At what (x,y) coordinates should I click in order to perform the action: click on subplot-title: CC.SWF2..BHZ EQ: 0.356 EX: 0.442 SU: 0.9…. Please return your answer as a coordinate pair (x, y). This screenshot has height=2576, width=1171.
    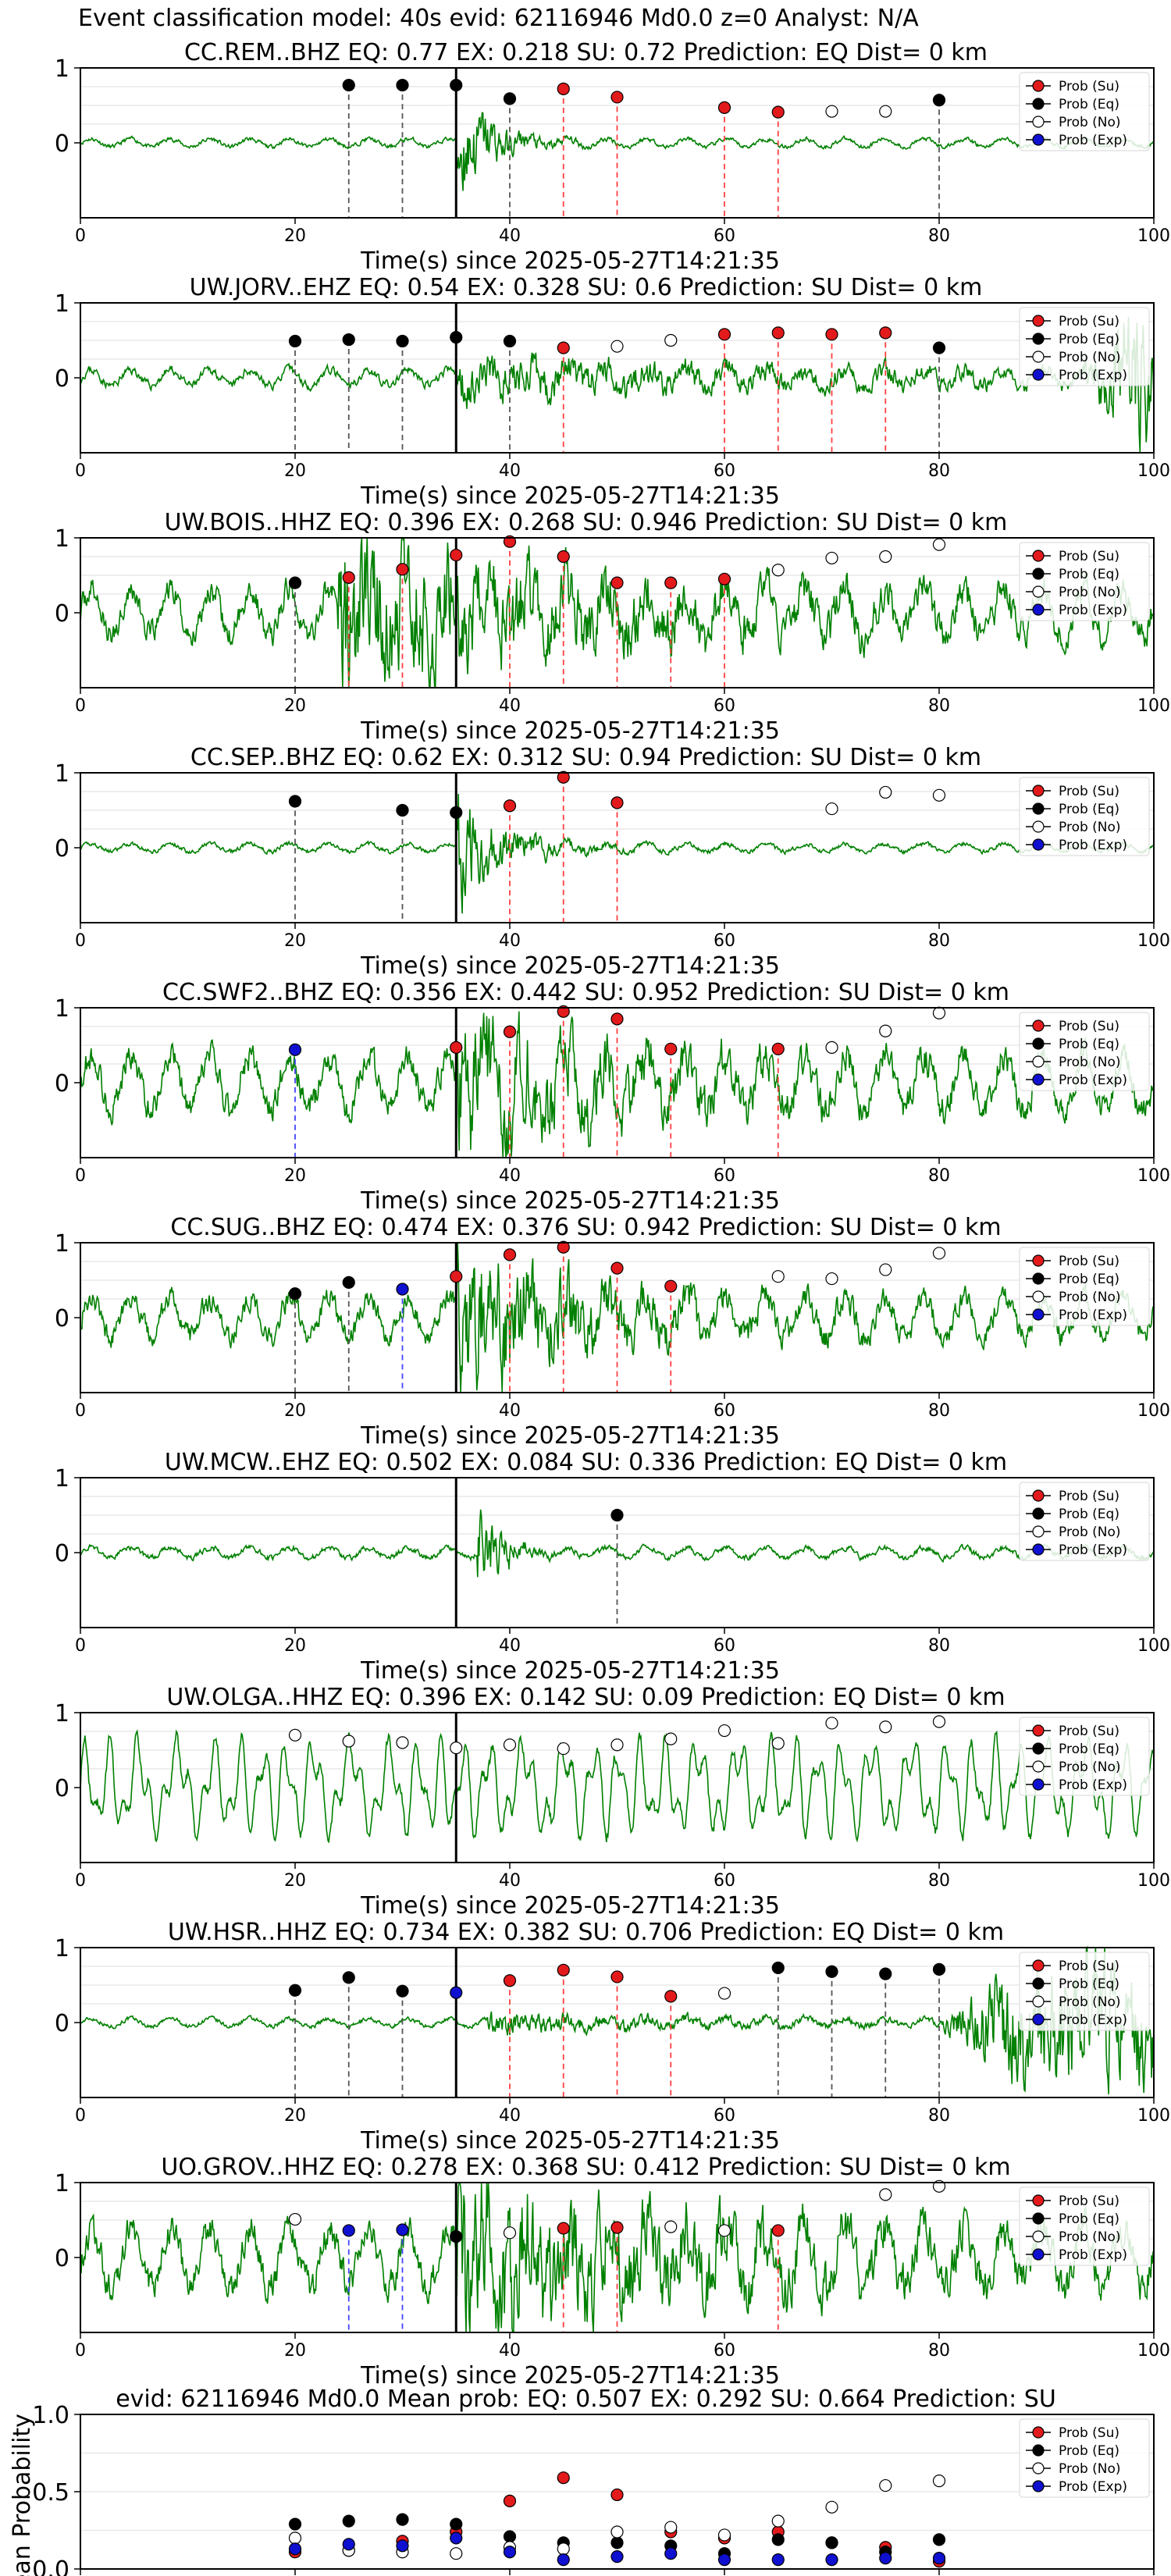
    Looking at the image, I should click on (585, 992).